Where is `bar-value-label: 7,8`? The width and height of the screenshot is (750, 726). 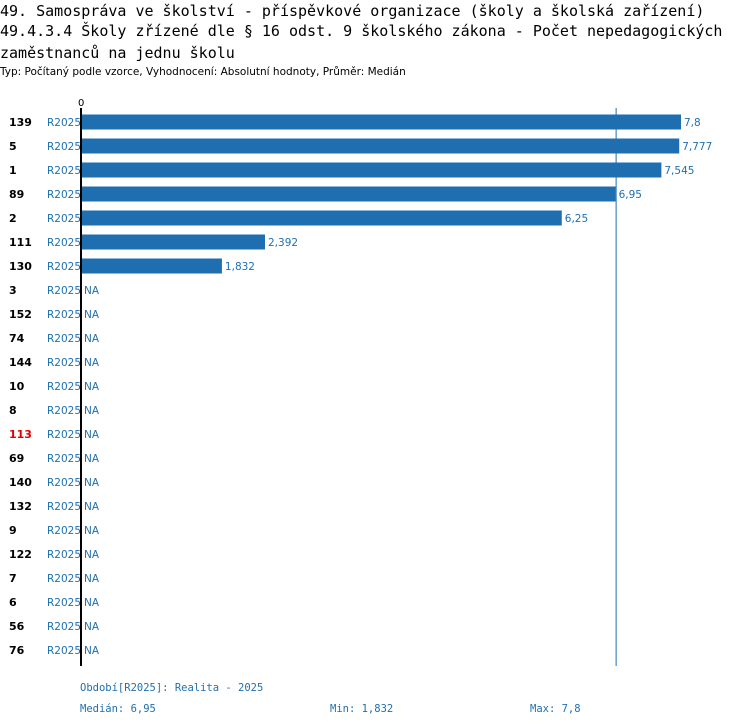
bar-value-label: 7,8 is located at coordinates (692, 123).